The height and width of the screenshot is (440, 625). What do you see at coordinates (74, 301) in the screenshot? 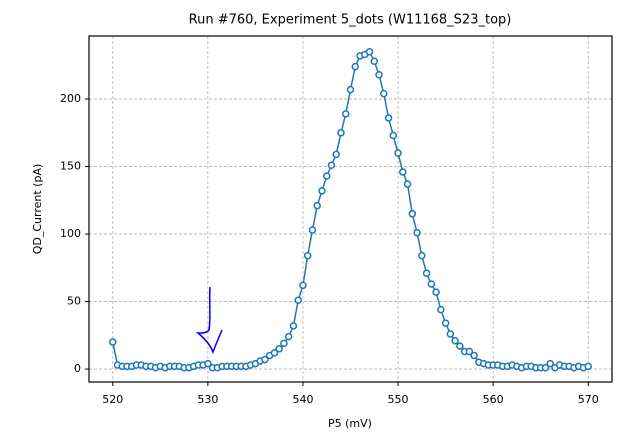
I see `y-tick-label: 50` at bounding box center [74, 301].